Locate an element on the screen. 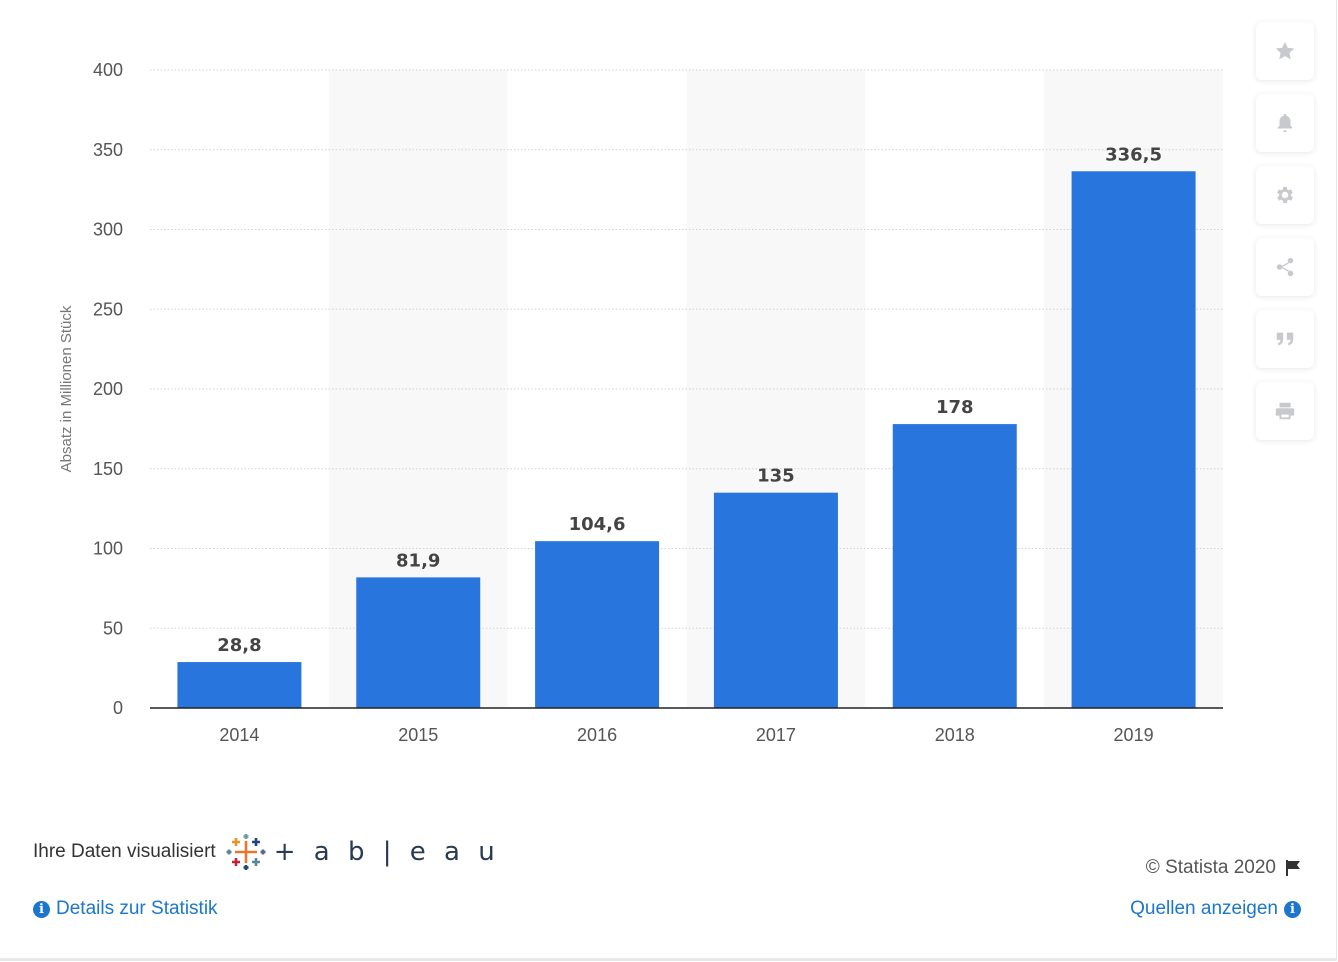 Image resolution: width=1338 pixels, height=962 pixels. details-link: i Details zur Statistik is located at coordinates (125, 909).